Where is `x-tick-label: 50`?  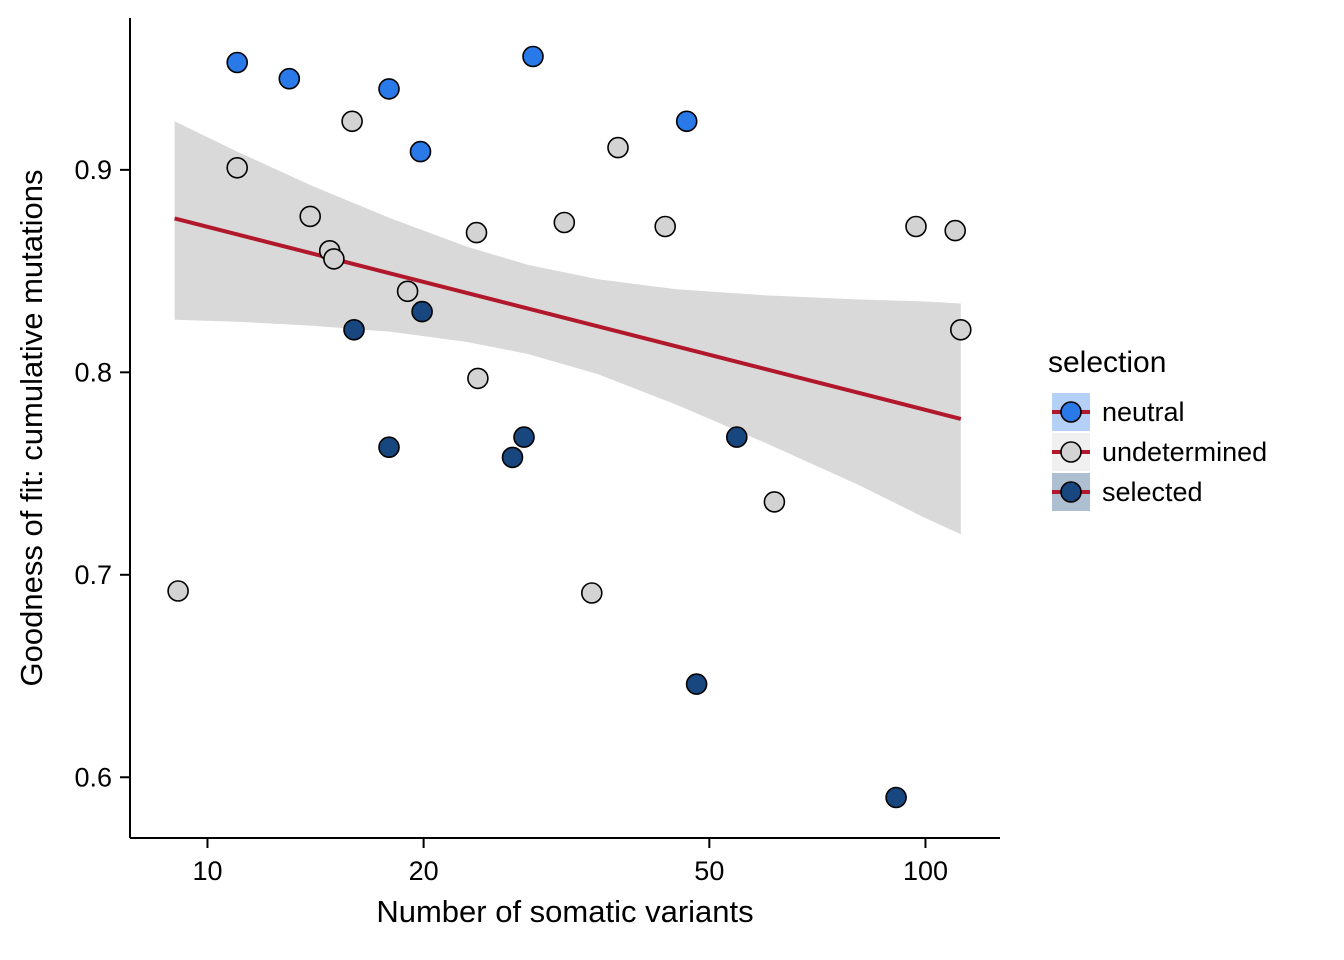
x-tick-label: 50 is located at coordinates (709, 871).